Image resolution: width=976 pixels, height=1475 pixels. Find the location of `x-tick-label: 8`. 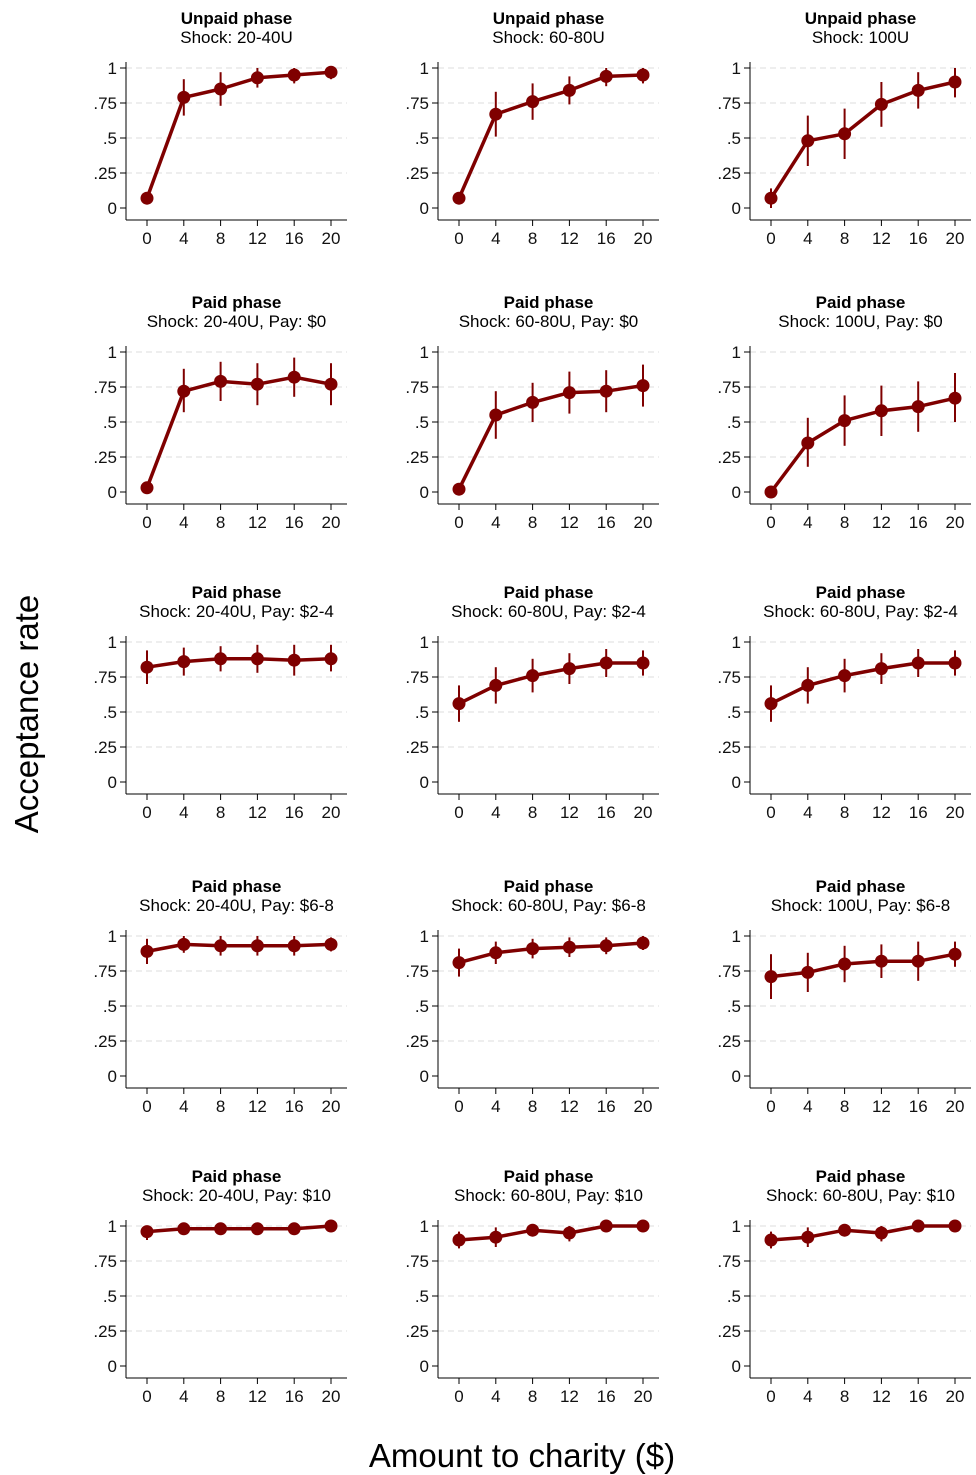

x-tick-label: 8 is located at coordinates (220, 238).